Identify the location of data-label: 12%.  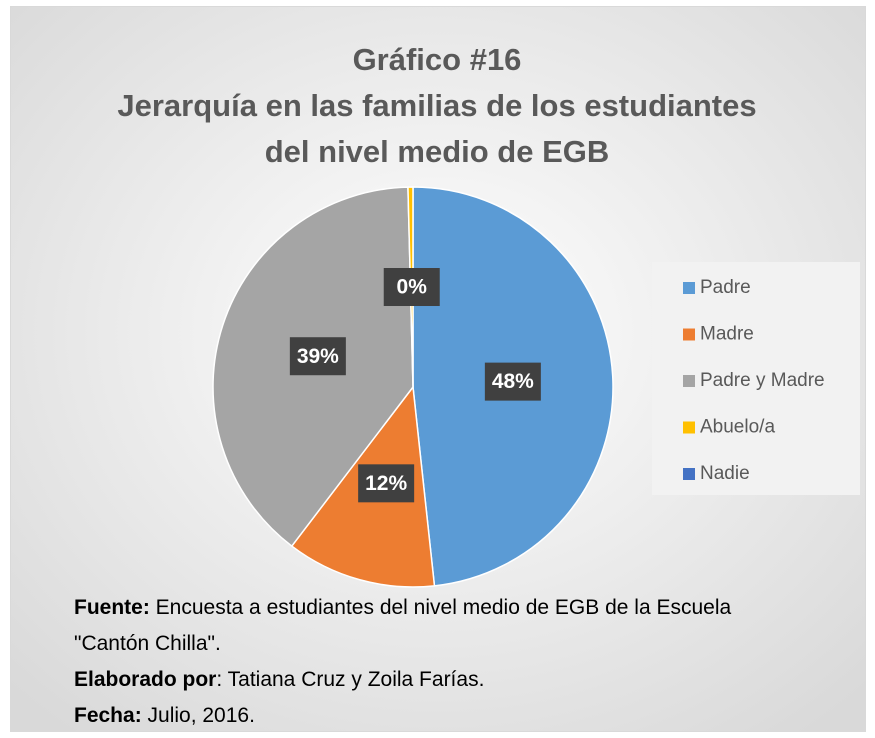
(386, 483).